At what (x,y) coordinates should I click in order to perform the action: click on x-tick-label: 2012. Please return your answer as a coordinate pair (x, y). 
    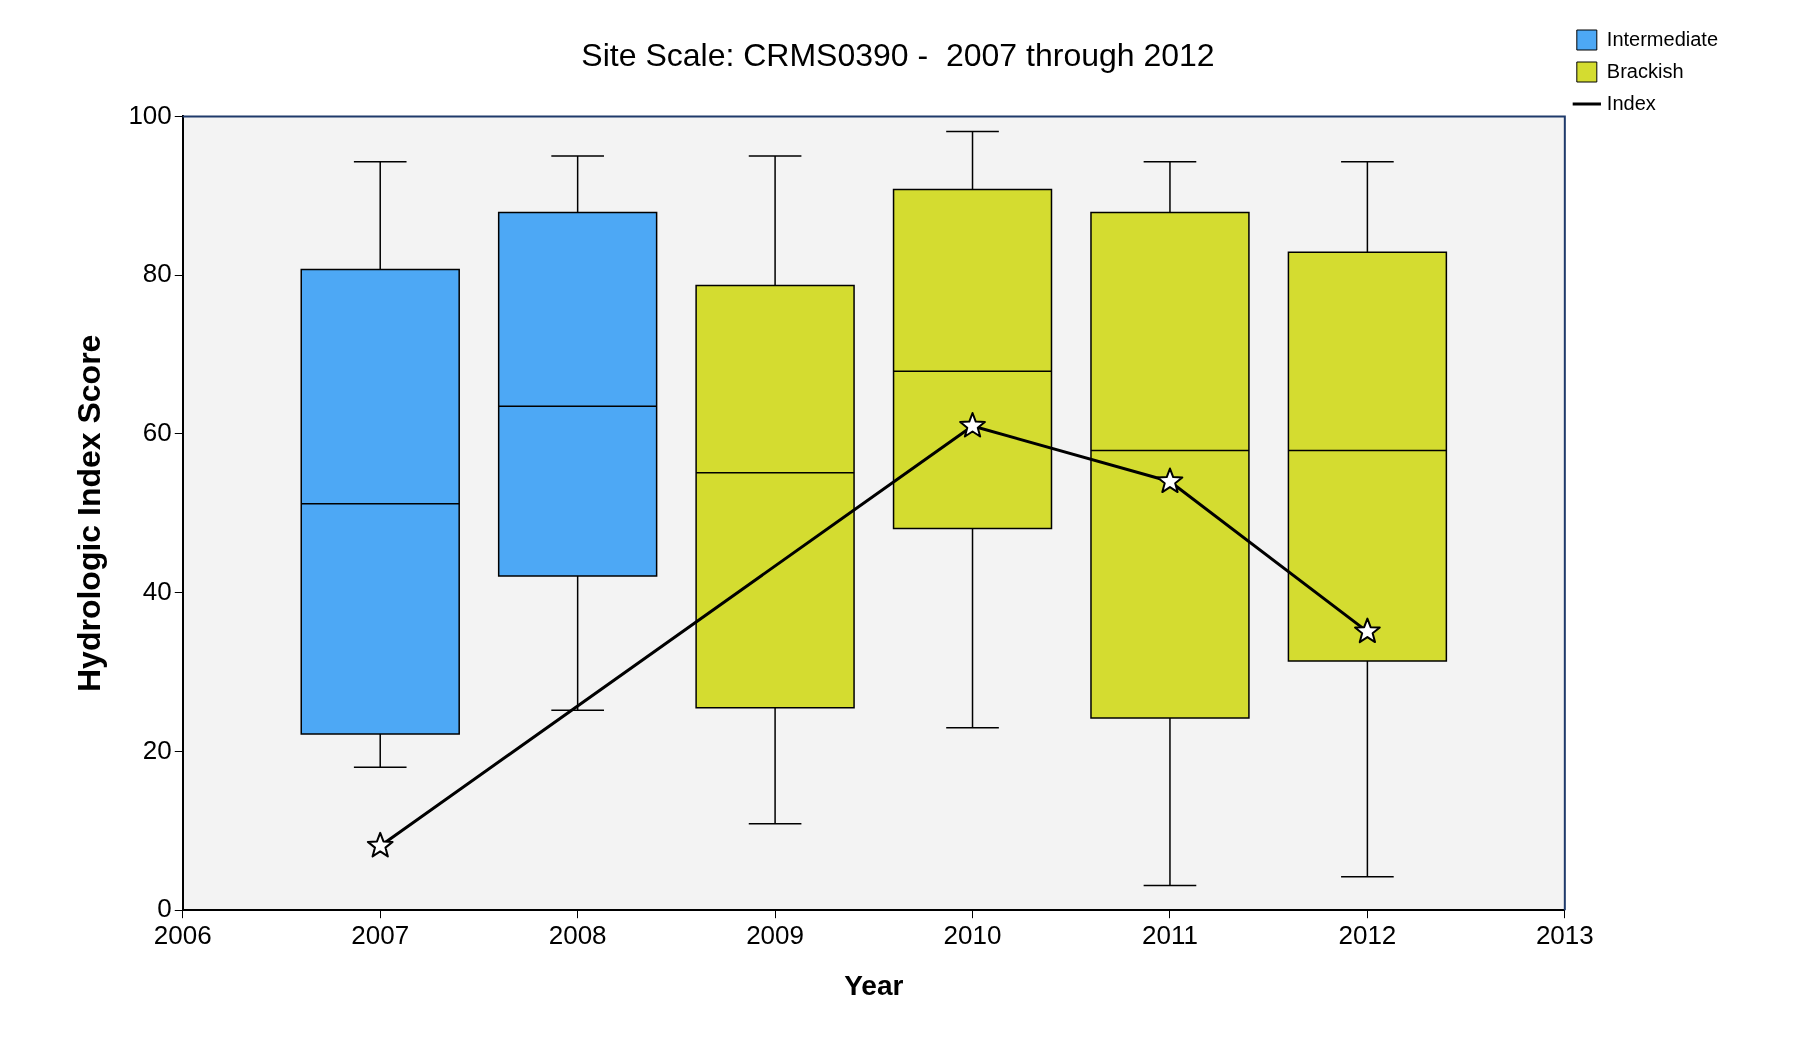
    Looking at the image, I should click on (1367, 934).